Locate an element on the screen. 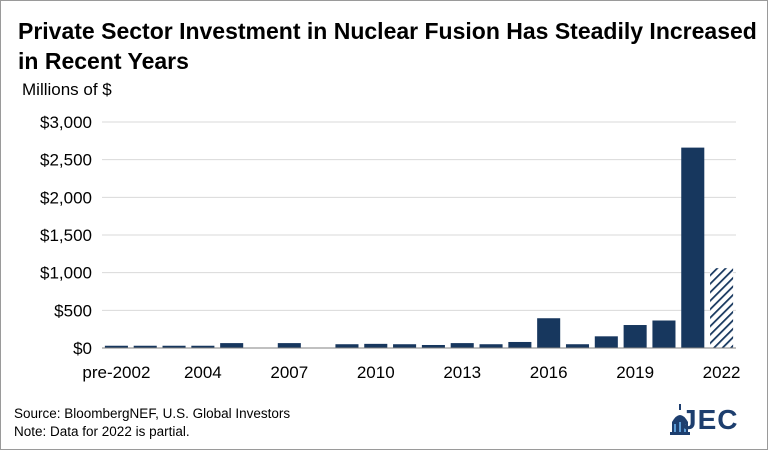  bar-2018 is located at coordinates (606, 342).